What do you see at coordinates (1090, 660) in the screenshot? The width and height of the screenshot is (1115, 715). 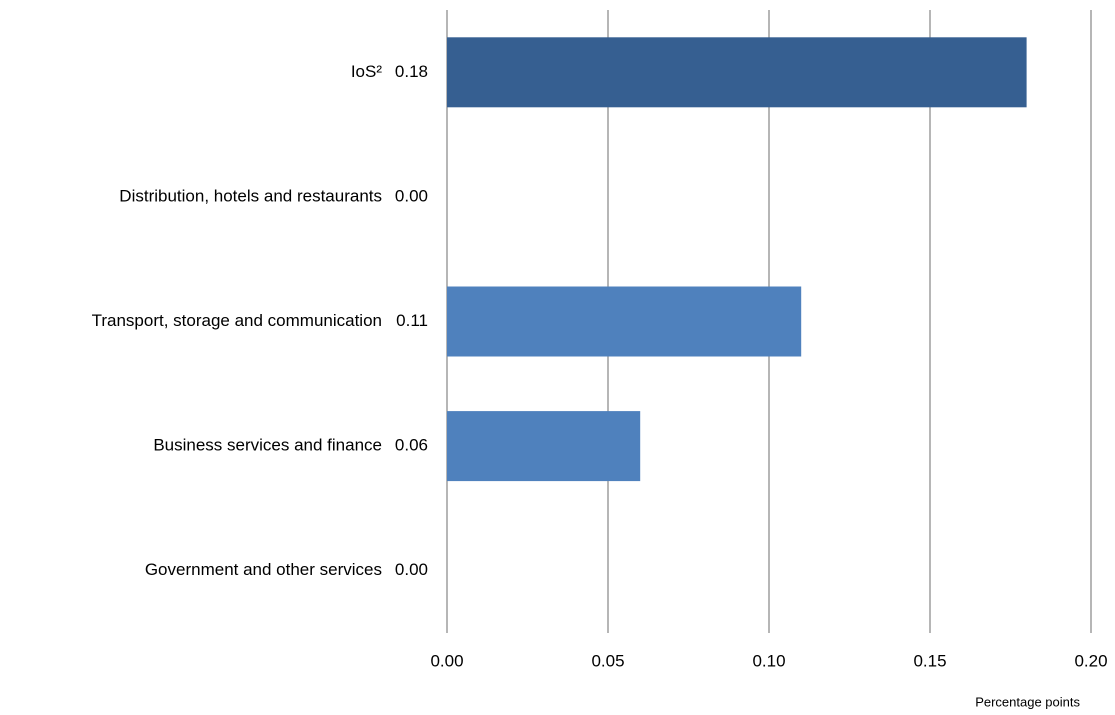 I see `x-tick-label: 0.20` at bounding box center [1090, 660].